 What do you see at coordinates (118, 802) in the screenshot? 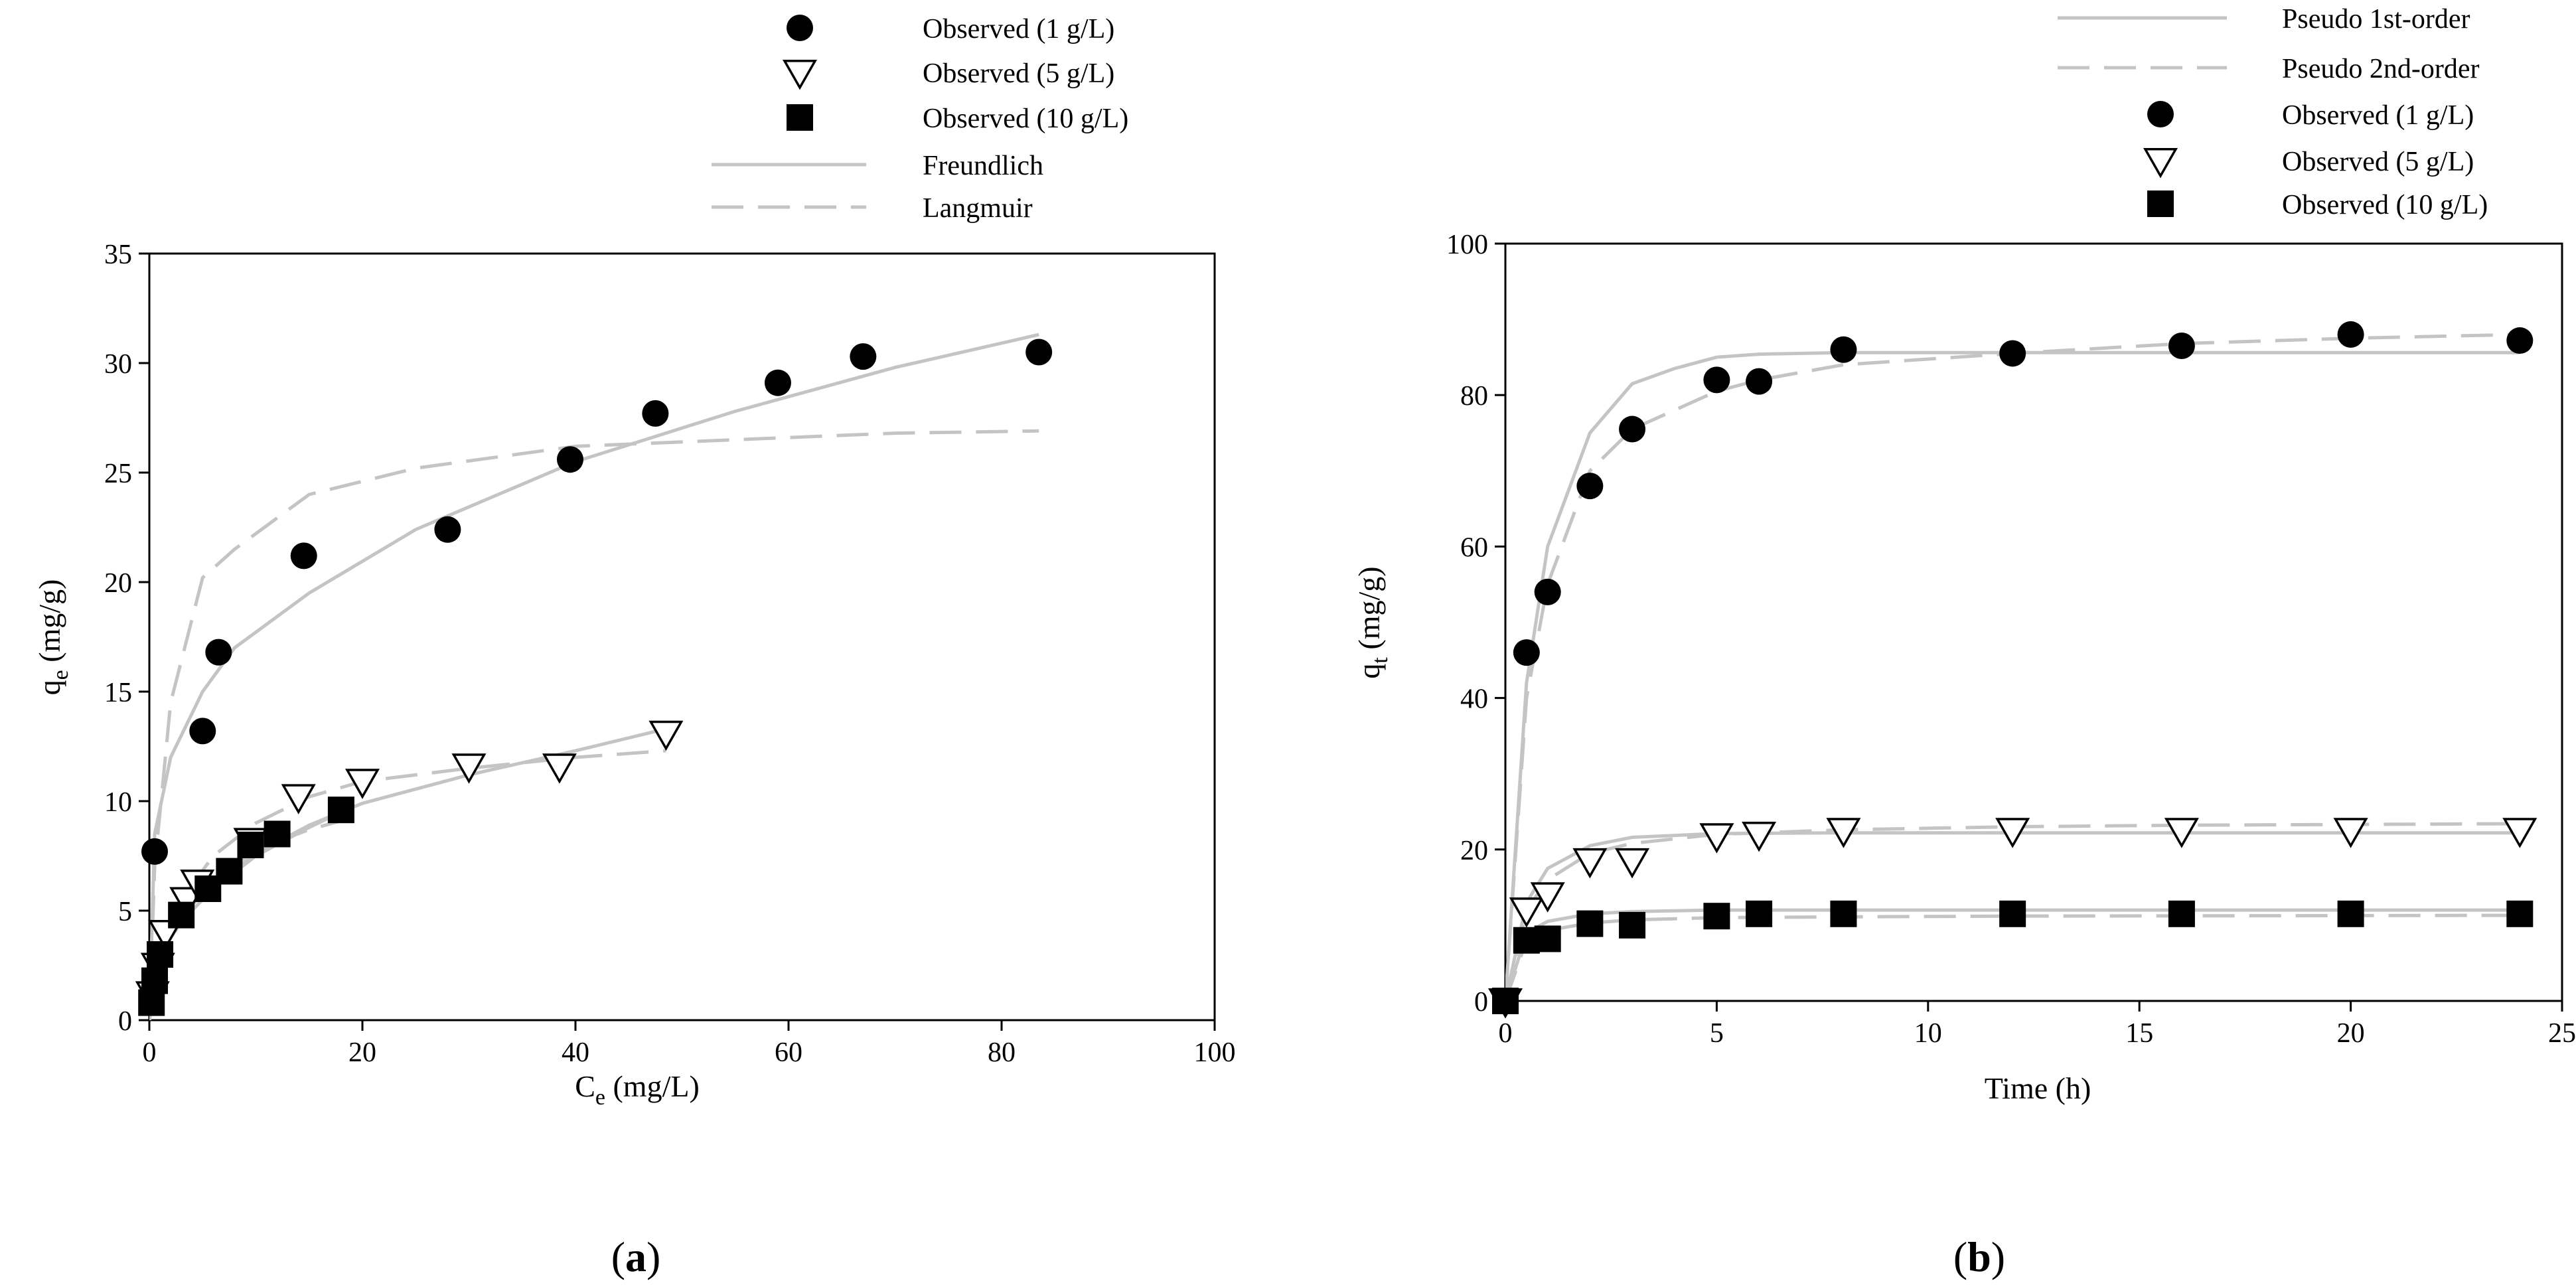
I see `y-tick-label-a: 10` at bounding box center [118, 802].